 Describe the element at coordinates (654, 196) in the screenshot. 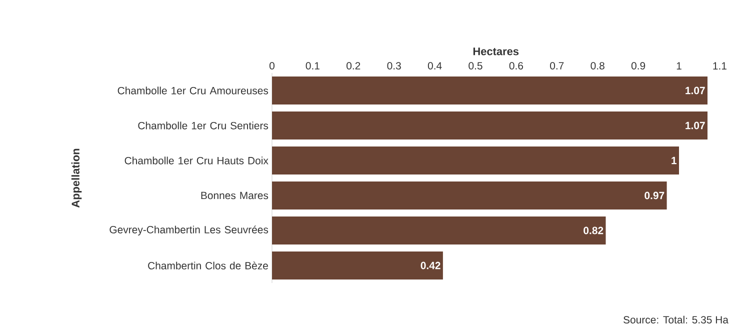

I see `data-label: 0.97` at that location.